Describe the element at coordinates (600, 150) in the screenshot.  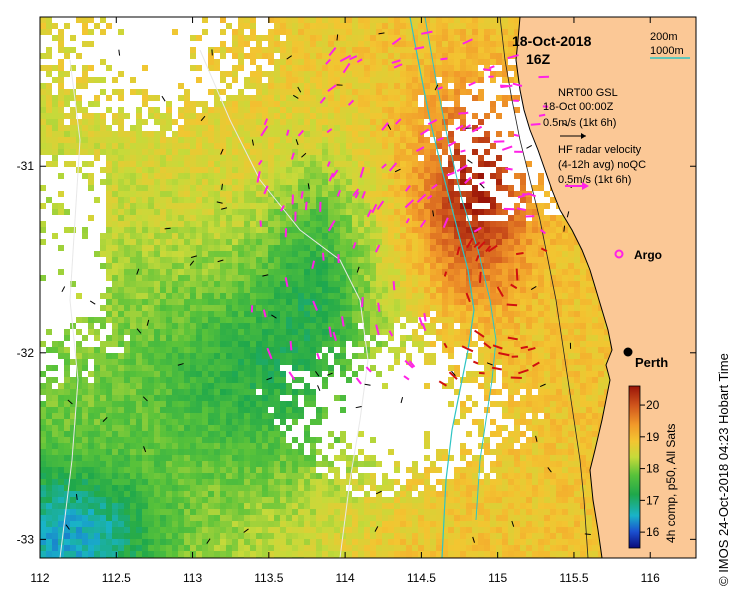
I see `radar-legend-line1: HF radar velocity` at that location.